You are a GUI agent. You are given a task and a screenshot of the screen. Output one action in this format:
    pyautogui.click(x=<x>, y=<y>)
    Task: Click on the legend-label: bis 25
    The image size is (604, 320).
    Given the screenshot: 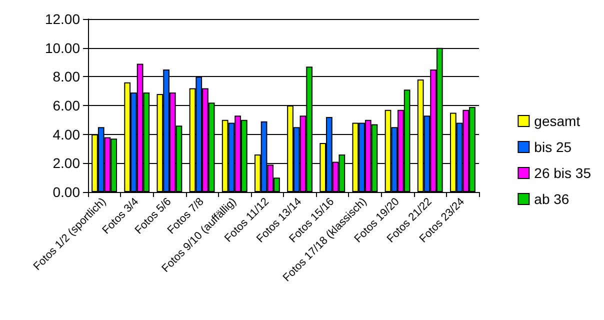 What is the action you would take?
    pyautogui.click(x=553, y=147)
    